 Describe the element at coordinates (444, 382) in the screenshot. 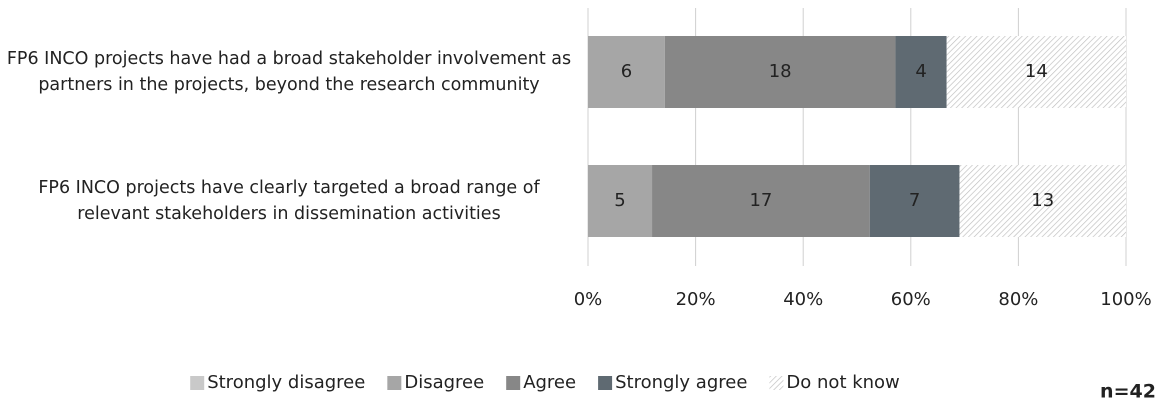

I see `legend-label: Disagree` at that location.